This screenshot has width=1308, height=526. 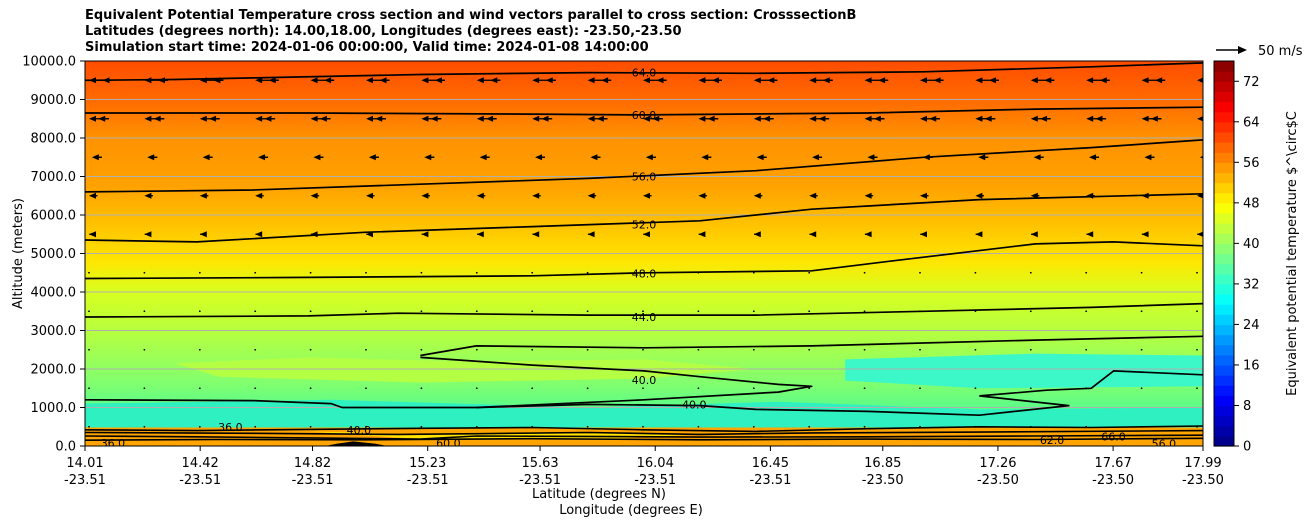 I want to click on colorbar-tick-label: 56, so click(x=1251, y=163).